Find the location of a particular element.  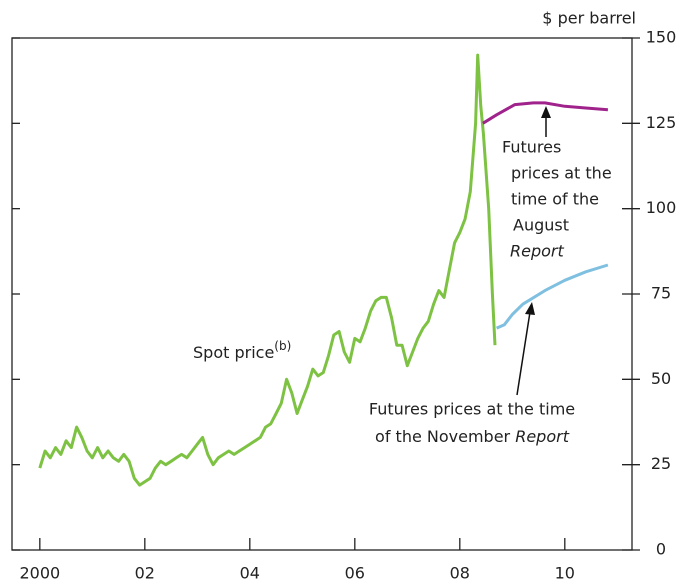

y-tick-label: 125 is located at coordinates (661, 122).